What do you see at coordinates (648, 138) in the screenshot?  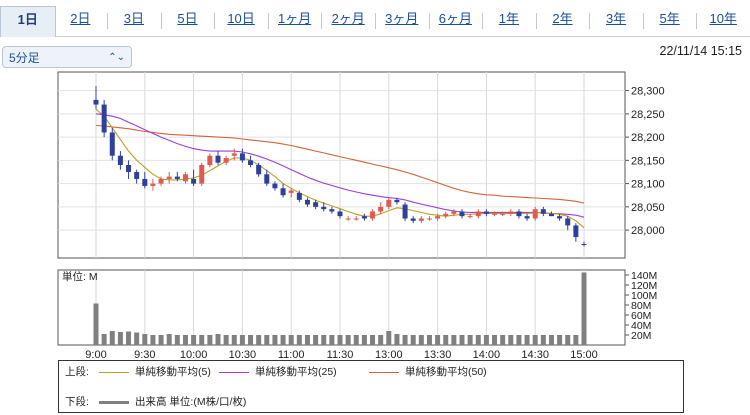 I see `price-tick-label: 28,200` at bounding box center [648, 138].